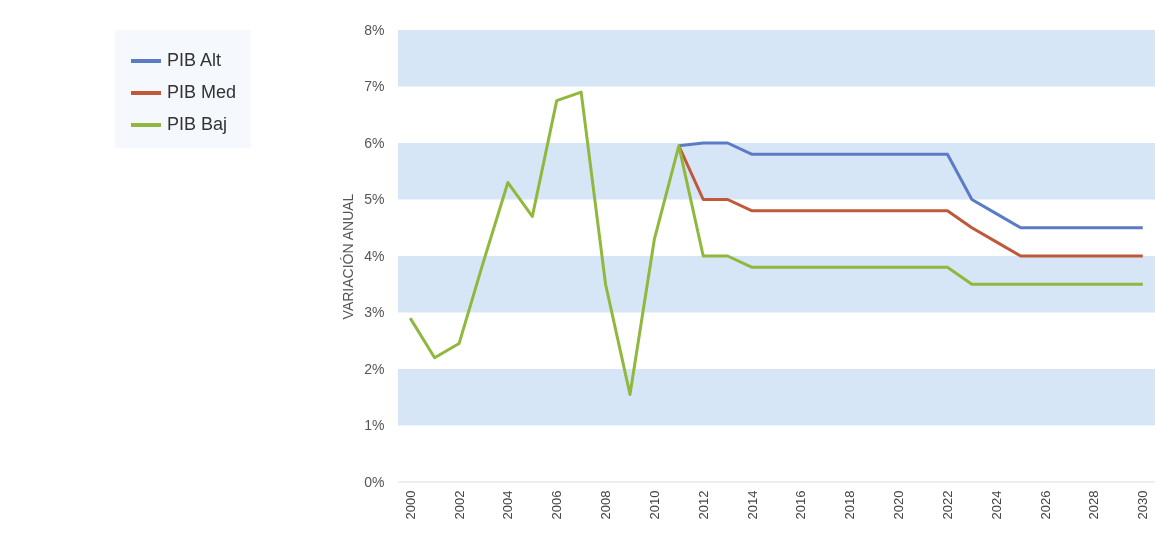 The width and height of the screenshot is (1155, 558). What do you see at coordinates (703, 505) in the screenshot?
I see `x-tick-label: 2012` at bounding box center [703, 505].